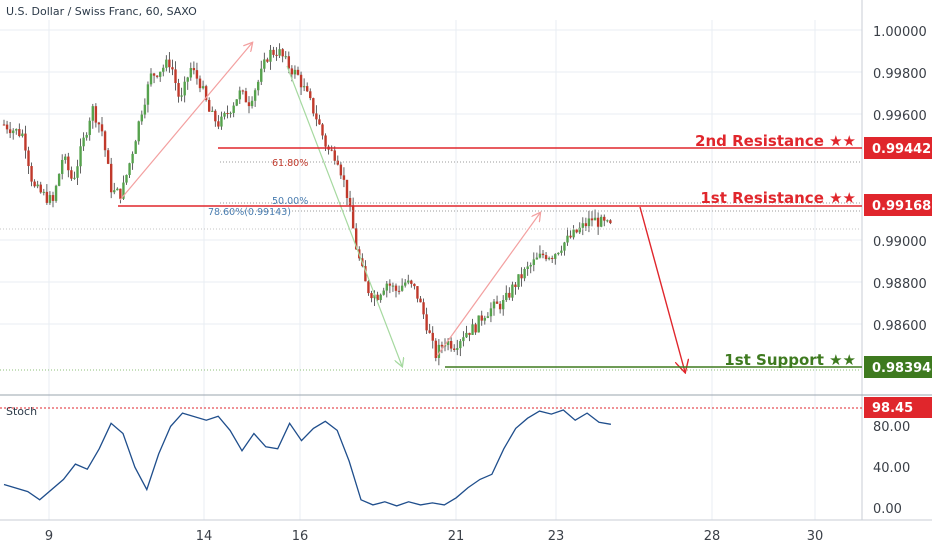 Image resolution: width=932 pixels, height=550 pixels. Describe the element at coordinates (712, 536) in the screenshot. I see `time-tick-6: 28` at that location.